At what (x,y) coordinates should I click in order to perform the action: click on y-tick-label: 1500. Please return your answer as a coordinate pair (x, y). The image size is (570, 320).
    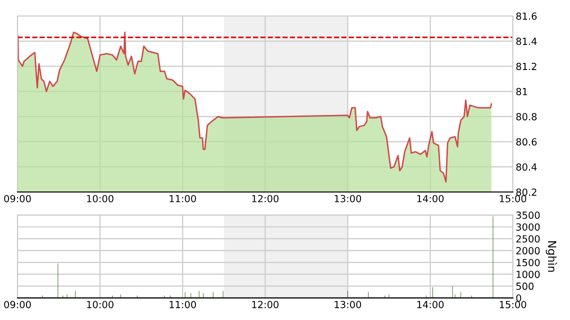
    Looking at the image, I should click on (528, 262).